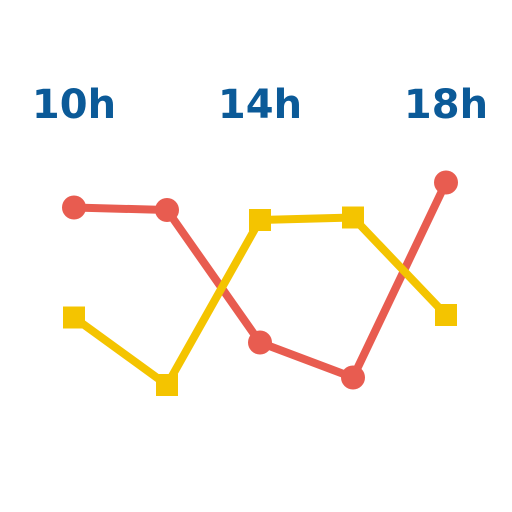 This screenshot has height=512, width=512. What do you see at coordinates (74, 105) in the screenshot?
I see `x-tick-label: 10h` at bounding box center [74, 105].